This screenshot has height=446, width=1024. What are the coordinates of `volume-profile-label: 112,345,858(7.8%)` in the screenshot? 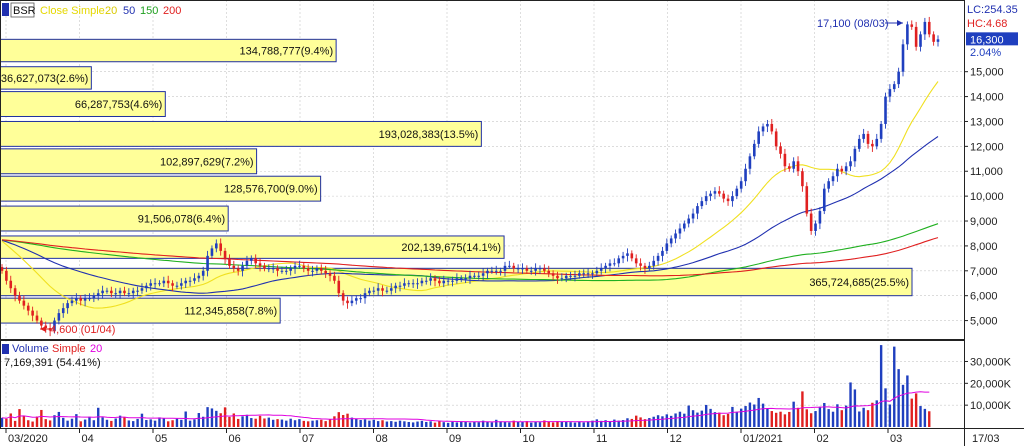 It's located at (230, 312).